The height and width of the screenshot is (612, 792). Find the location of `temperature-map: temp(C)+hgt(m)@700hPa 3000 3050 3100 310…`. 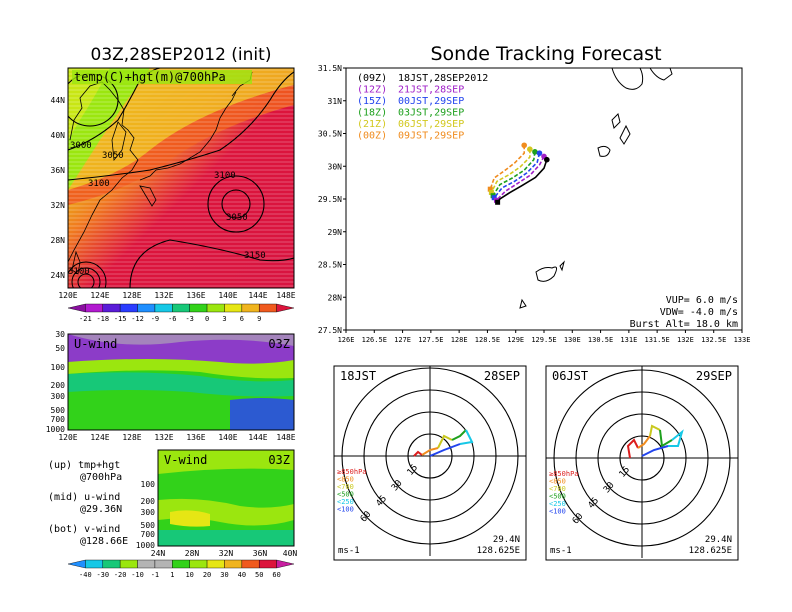

temperature-map: temp(C)+hgt(m)@700hPa 3000 3050 3100 310… is located at coordinates (173, 183).